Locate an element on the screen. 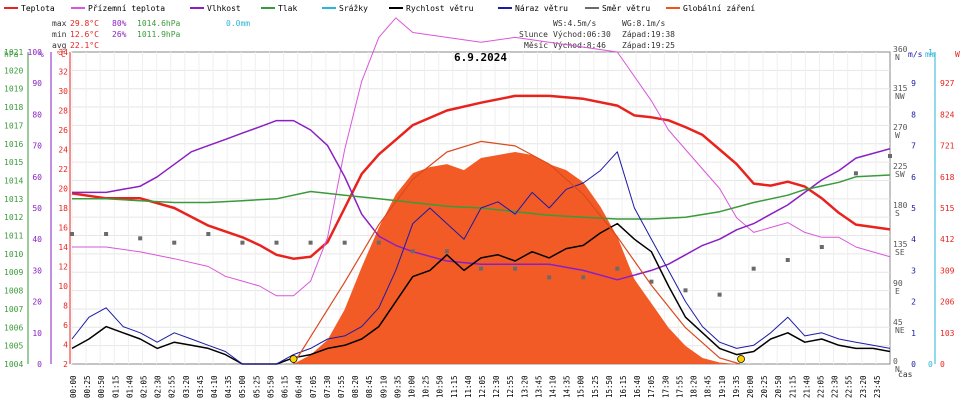 This screenshot has width=966, height=404. y-tick-humidity: 80 is located at coordinates (37, 114).